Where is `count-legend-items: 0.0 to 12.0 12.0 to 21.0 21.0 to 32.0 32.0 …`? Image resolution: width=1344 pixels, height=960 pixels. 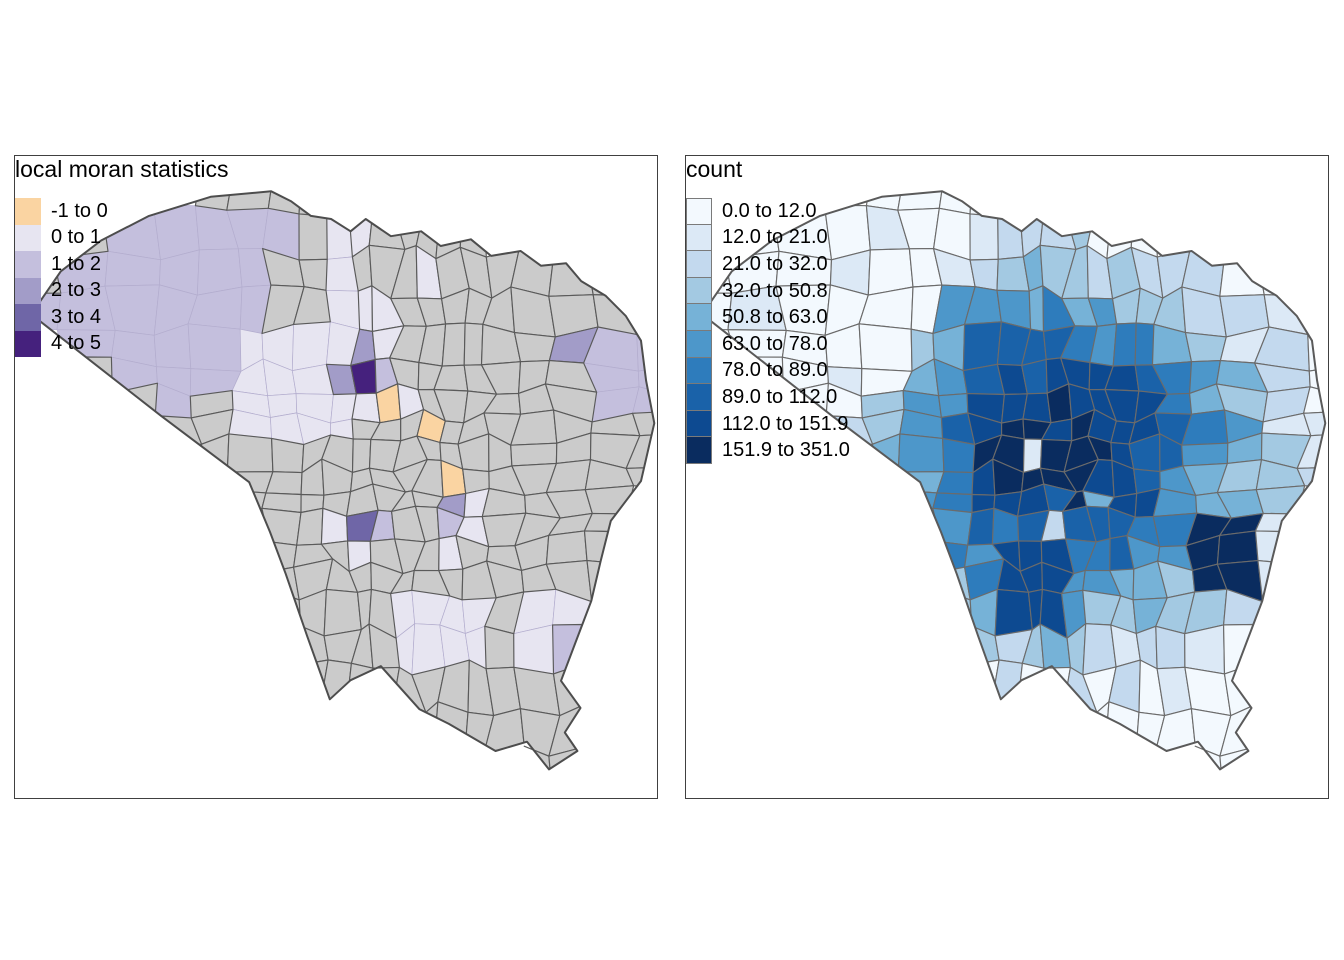
count-legend-items: 0.0 to 12.0 12.0 to 21.0 21.0 to 32.0 32.0 … is located at coordinates (768, 331).